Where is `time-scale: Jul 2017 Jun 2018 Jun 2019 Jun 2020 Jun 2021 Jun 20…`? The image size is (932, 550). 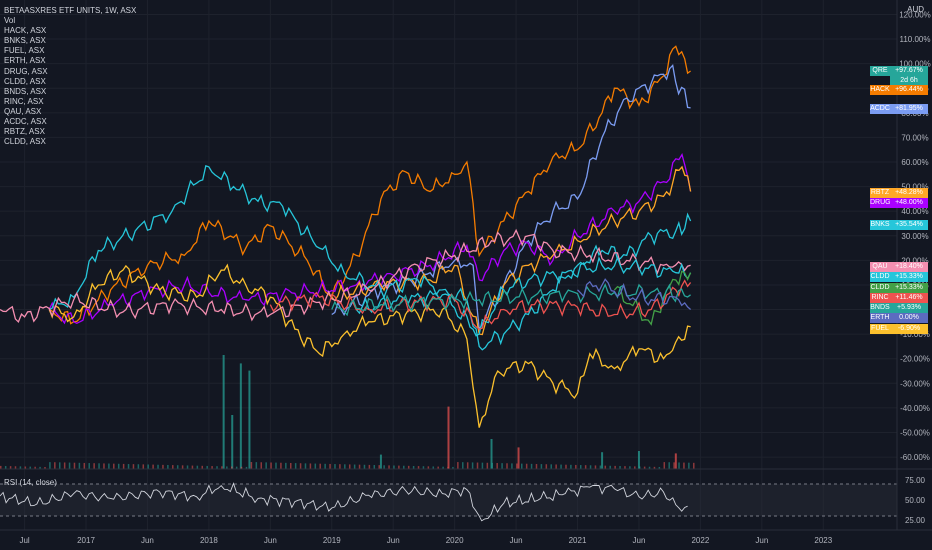 time-scale: Jul 2017 Jun 2018 Jun 2019 Jun 2020 Jun 2021 Jun 20… is located at coordinates (425, 540).